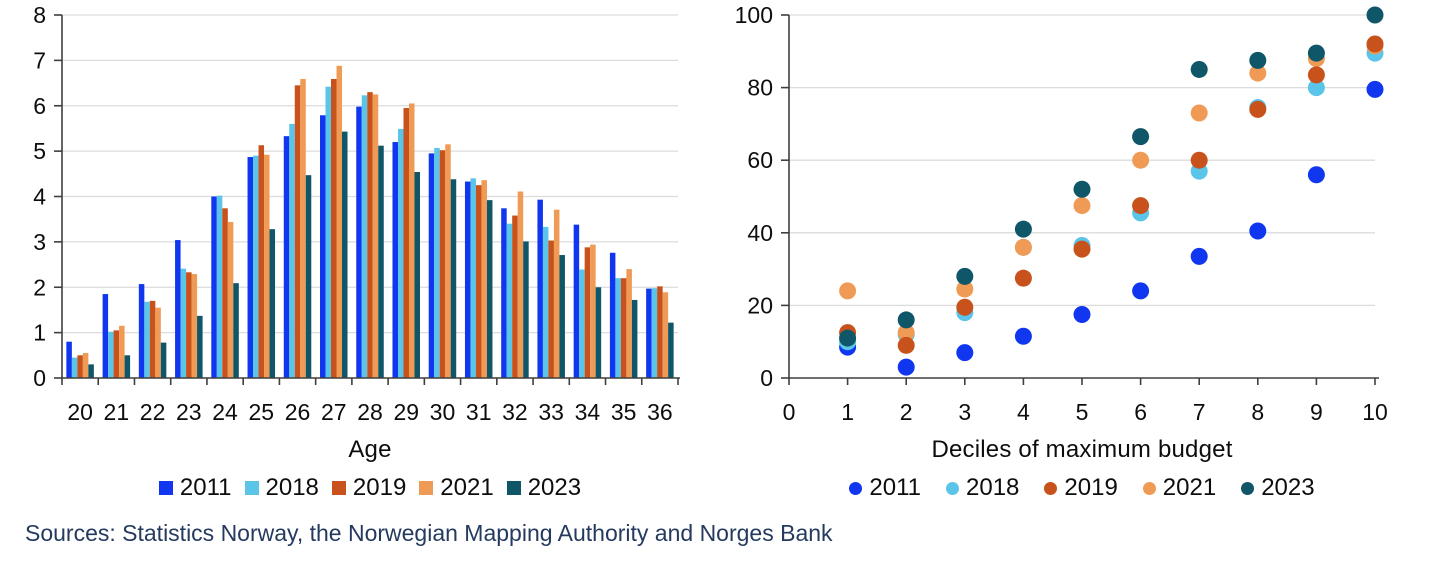 The width and height of the screenshot is (1445, 576). What do you see at coordinates (760, 233) in the screenshot?
I see `svg-text: 40` at bounding box center [760, 233].